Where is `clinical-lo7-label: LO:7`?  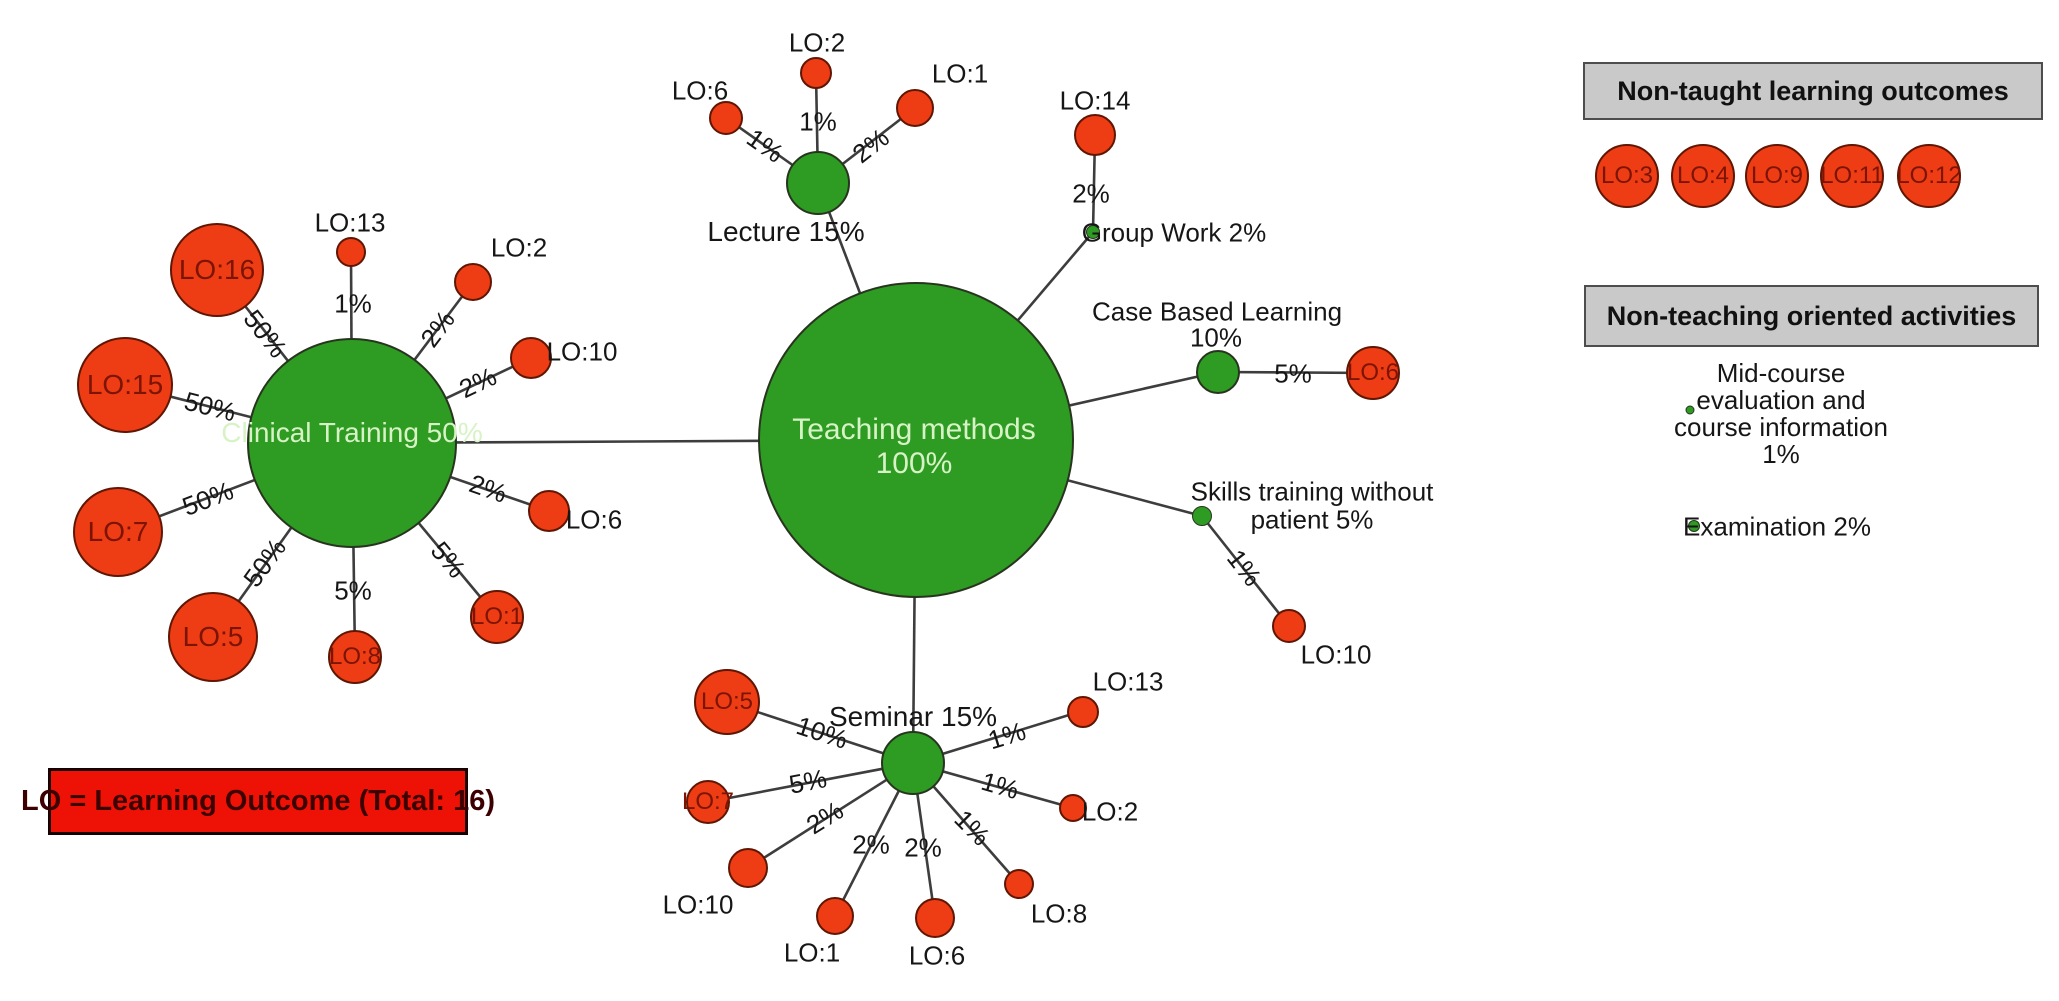 clinical-lo7-label: LO:7 is located at coordinates (118, 531).